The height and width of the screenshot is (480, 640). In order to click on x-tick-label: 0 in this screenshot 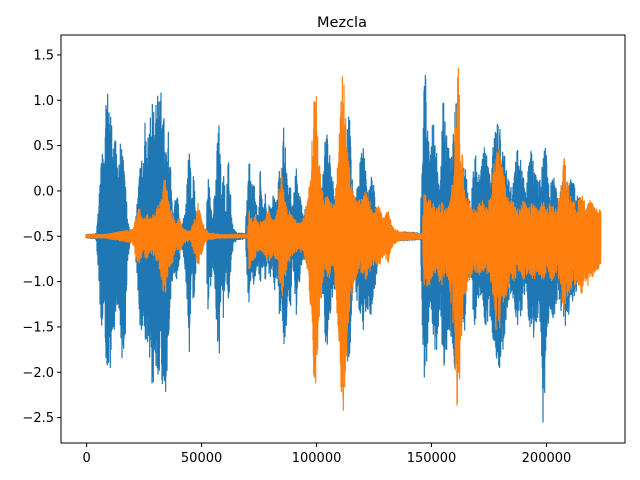, I will do `click(86, 458)`.